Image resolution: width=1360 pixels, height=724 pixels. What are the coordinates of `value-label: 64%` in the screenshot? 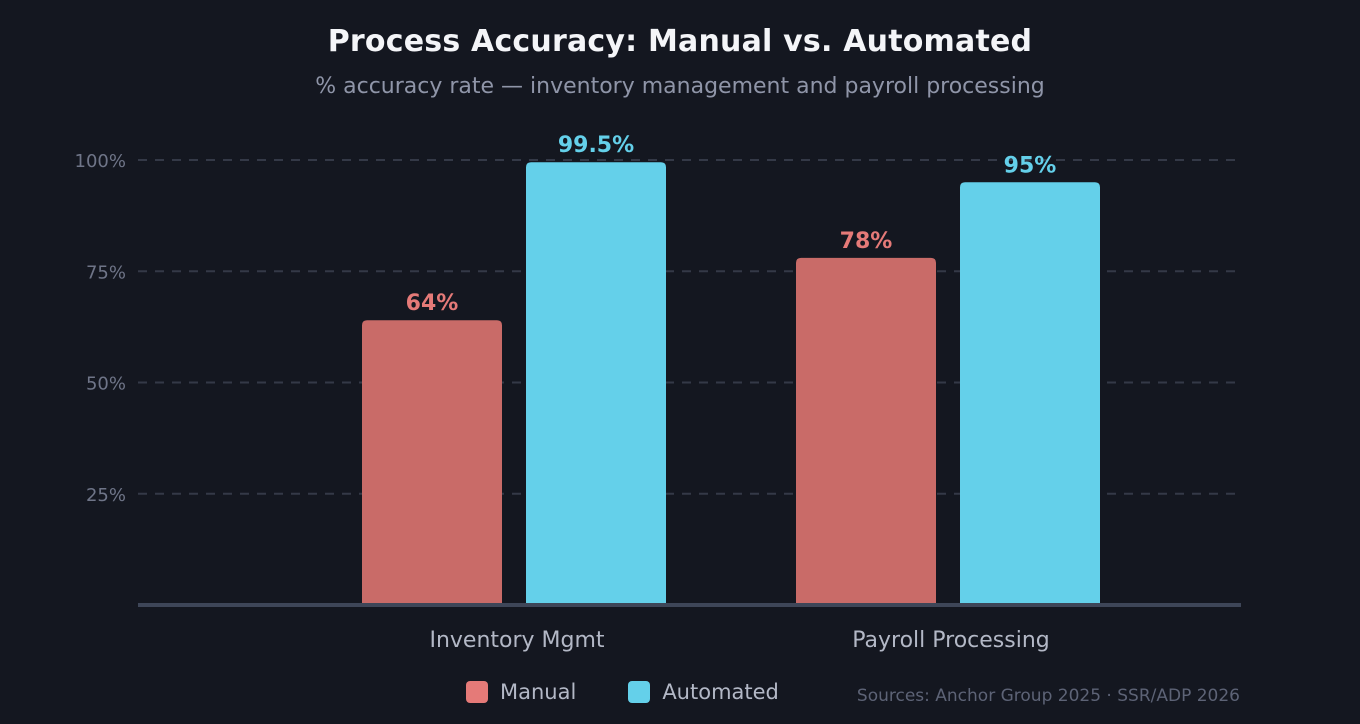 It's located at (432, 303).